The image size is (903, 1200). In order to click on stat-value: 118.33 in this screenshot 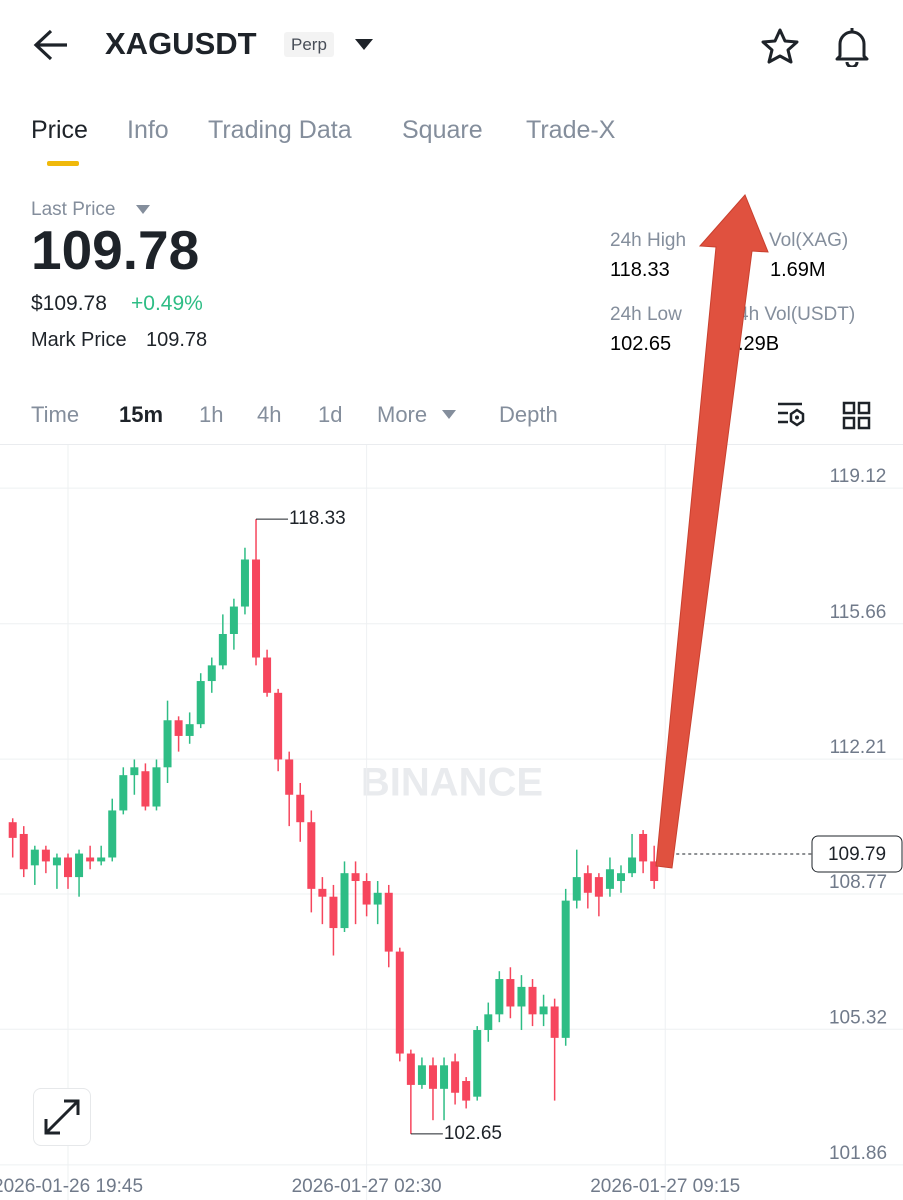, I will do `click(640, 270)`.